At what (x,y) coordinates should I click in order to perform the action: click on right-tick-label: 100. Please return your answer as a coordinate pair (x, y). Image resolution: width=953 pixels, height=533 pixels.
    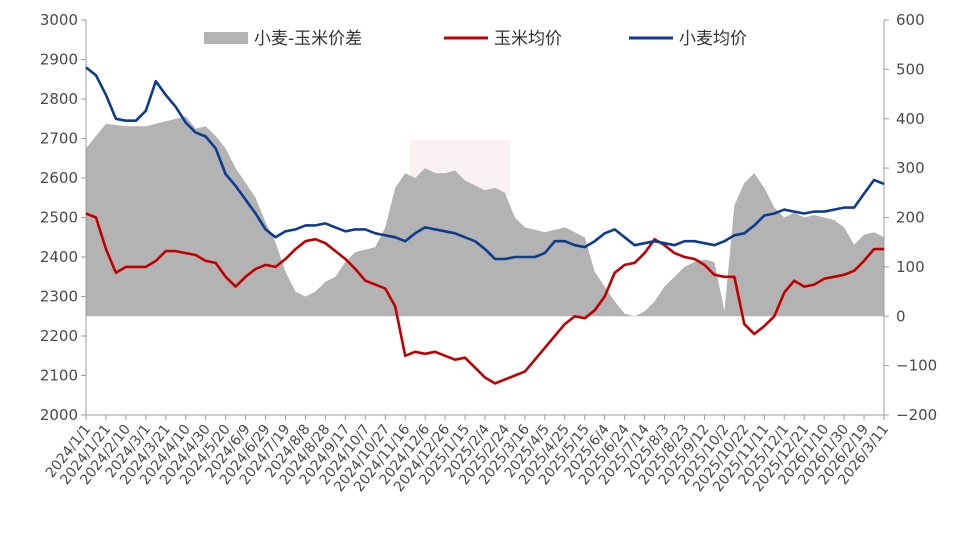
    Looking at the image, I should click on (910, 267).